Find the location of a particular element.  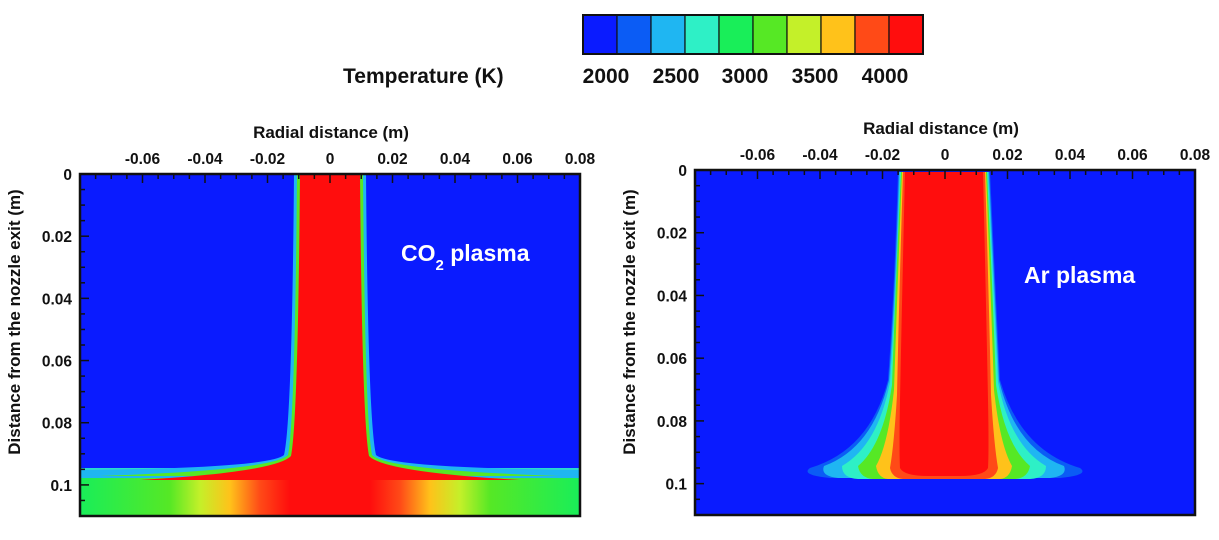

right-x-axis-label: Radial distance (m) is located at coordinates (941, 128).